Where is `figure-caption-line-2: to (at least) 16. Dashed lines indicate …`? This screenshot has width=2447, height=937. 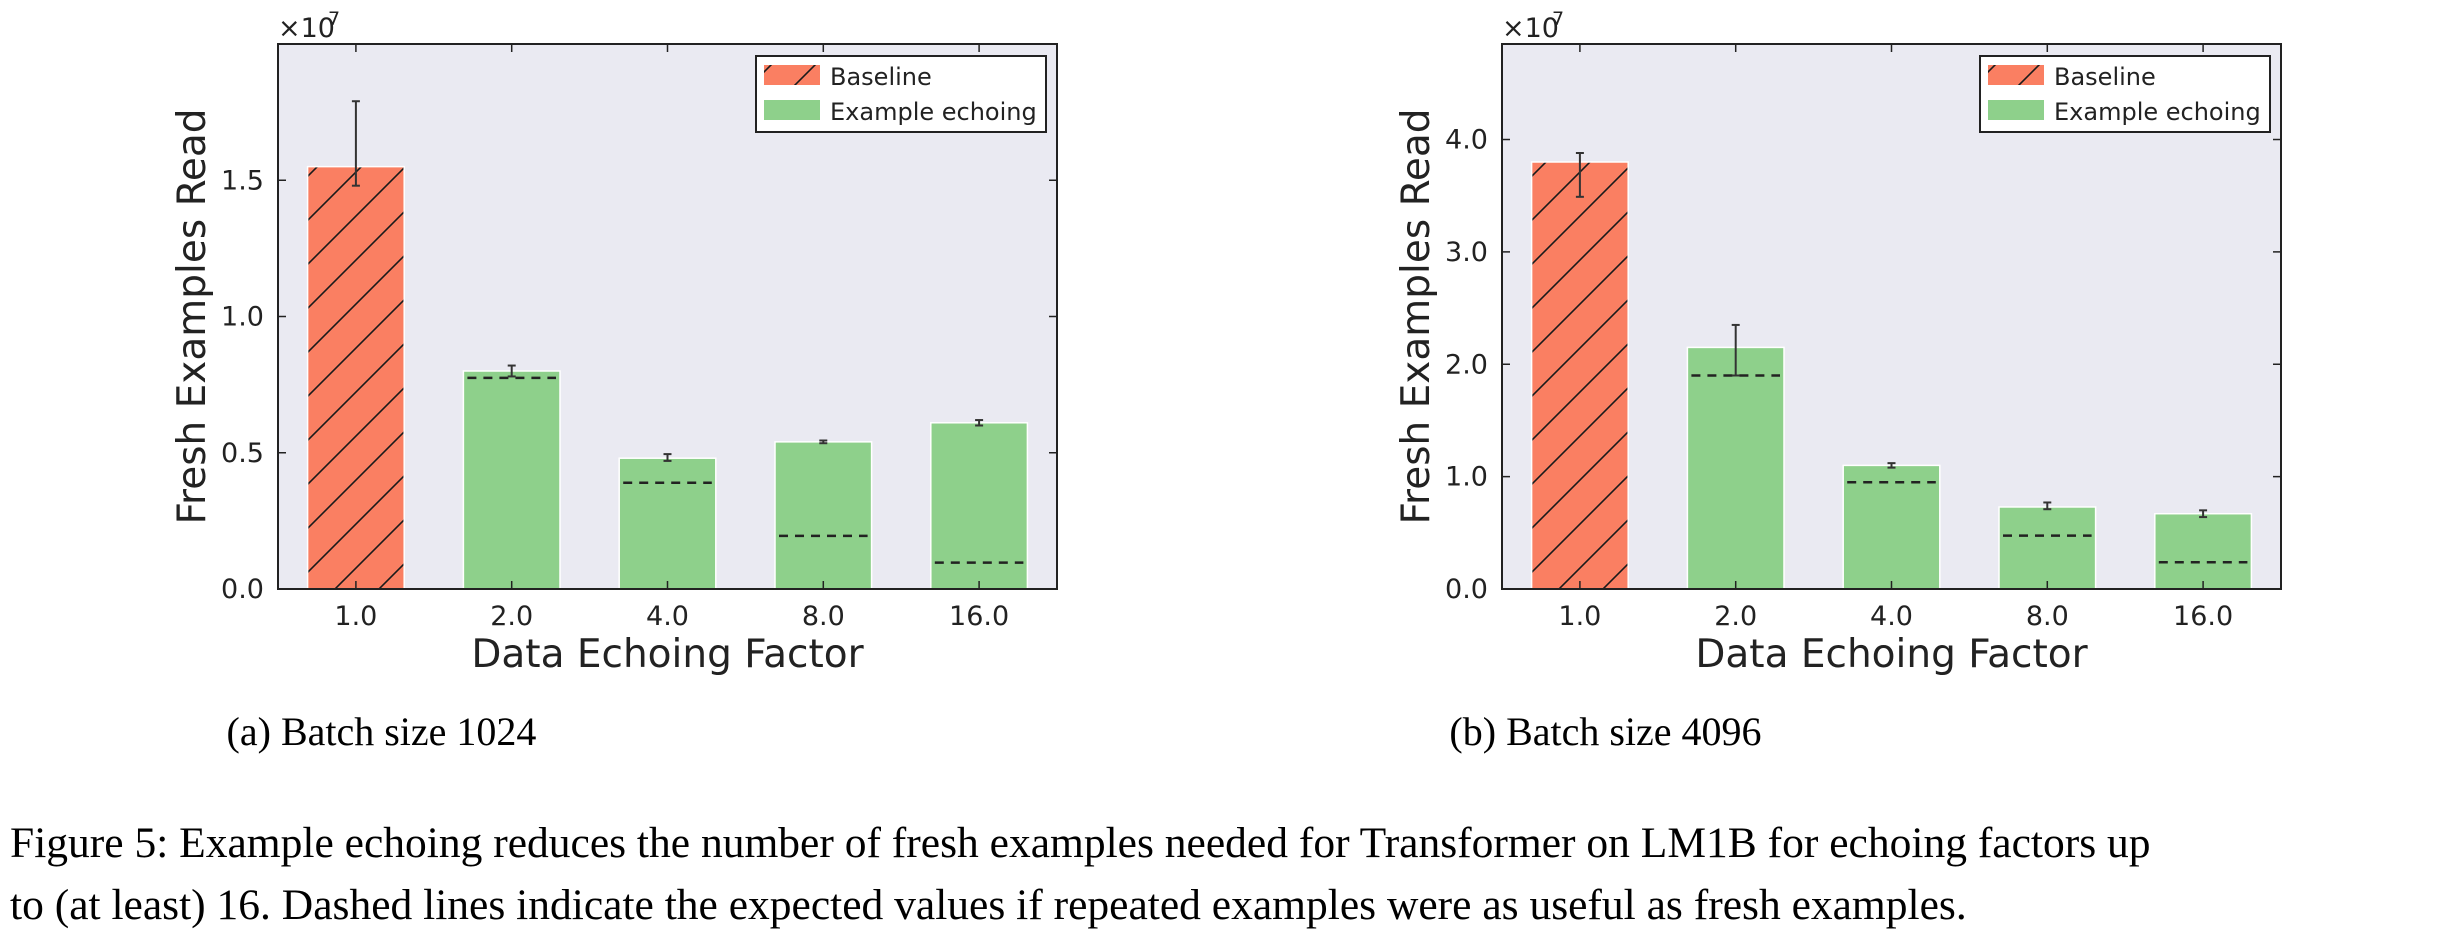
figure-caption-line-2: to (at least) 16. Dashed lines indicate … is located at coordinates (988, 905).